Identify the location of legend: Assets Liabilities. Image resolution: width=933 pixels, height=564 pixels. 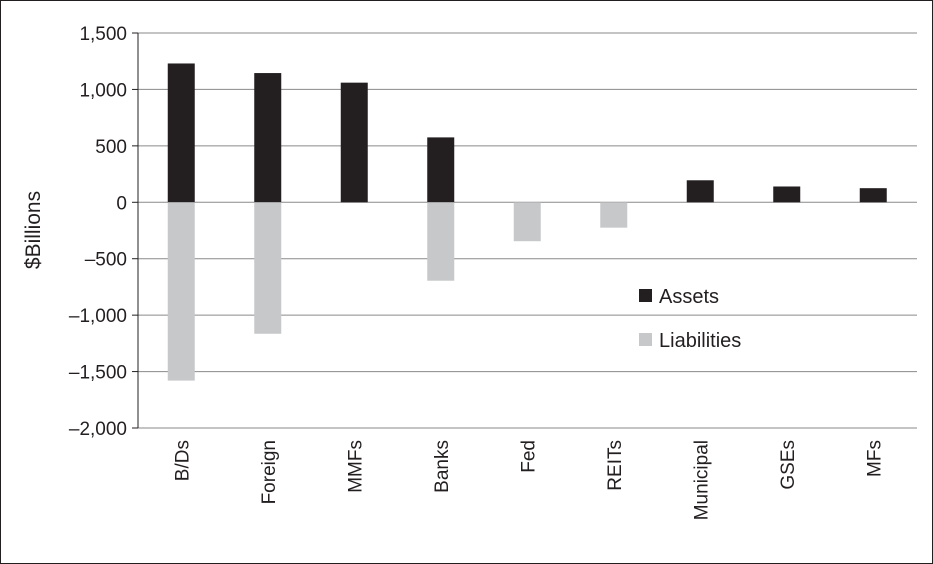
(690, 319).